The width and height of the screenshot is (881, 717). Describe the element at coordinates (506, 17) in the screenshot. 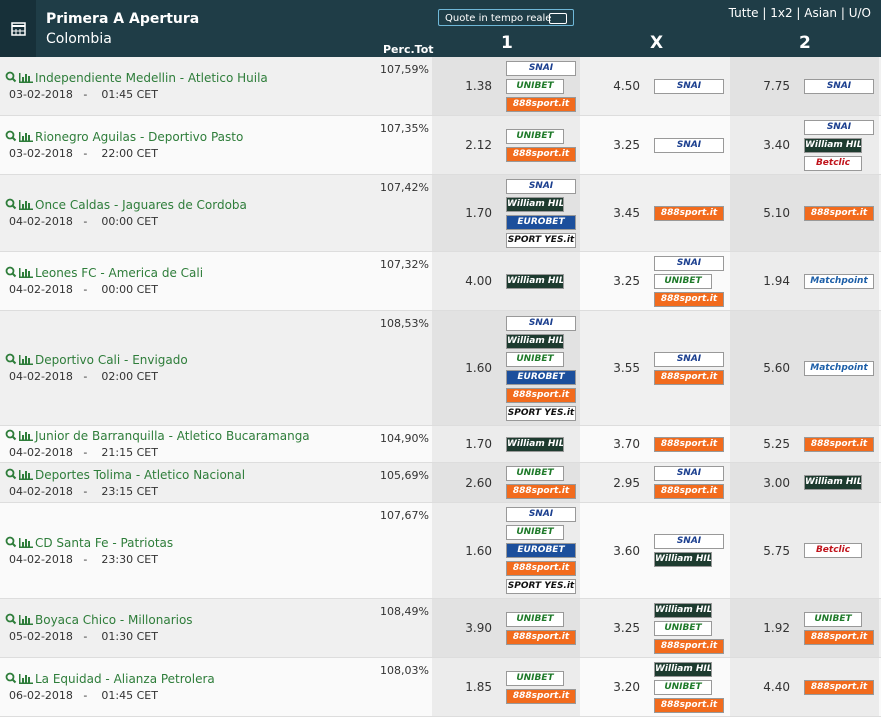

I see `live-toggle: Quote in tempo reale` at that location.